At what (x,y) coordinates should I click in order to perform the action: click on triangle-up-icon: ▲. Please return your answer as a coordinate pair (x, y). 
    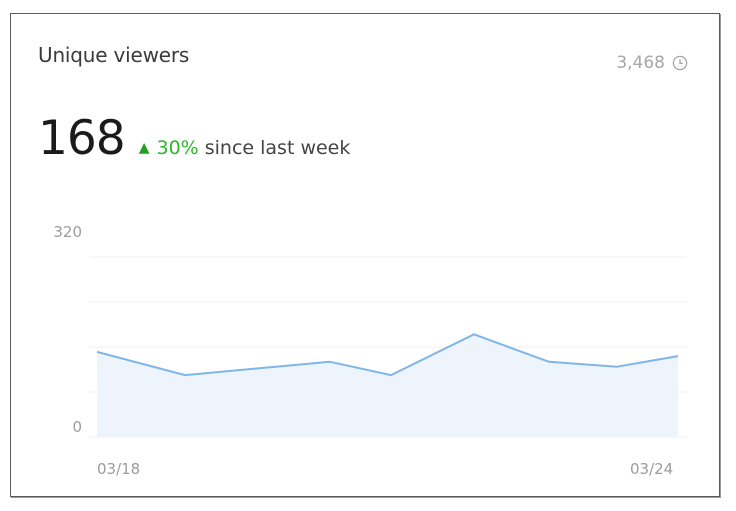
    Looking at the image, I should click on (144, 148).